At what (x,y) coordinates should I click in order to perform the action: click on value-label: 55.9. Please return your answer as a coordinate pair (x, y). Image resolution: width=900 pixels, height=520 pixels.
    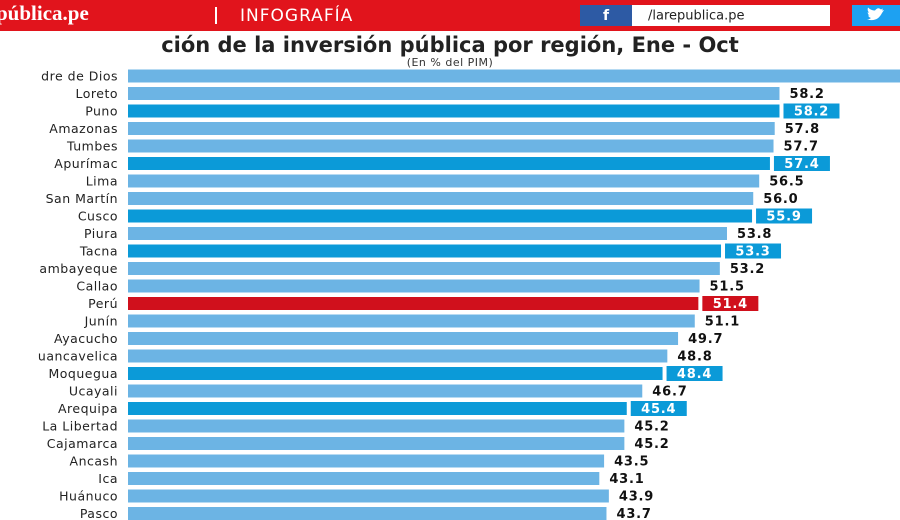
    Looking at the image, I should click on (783, 217).